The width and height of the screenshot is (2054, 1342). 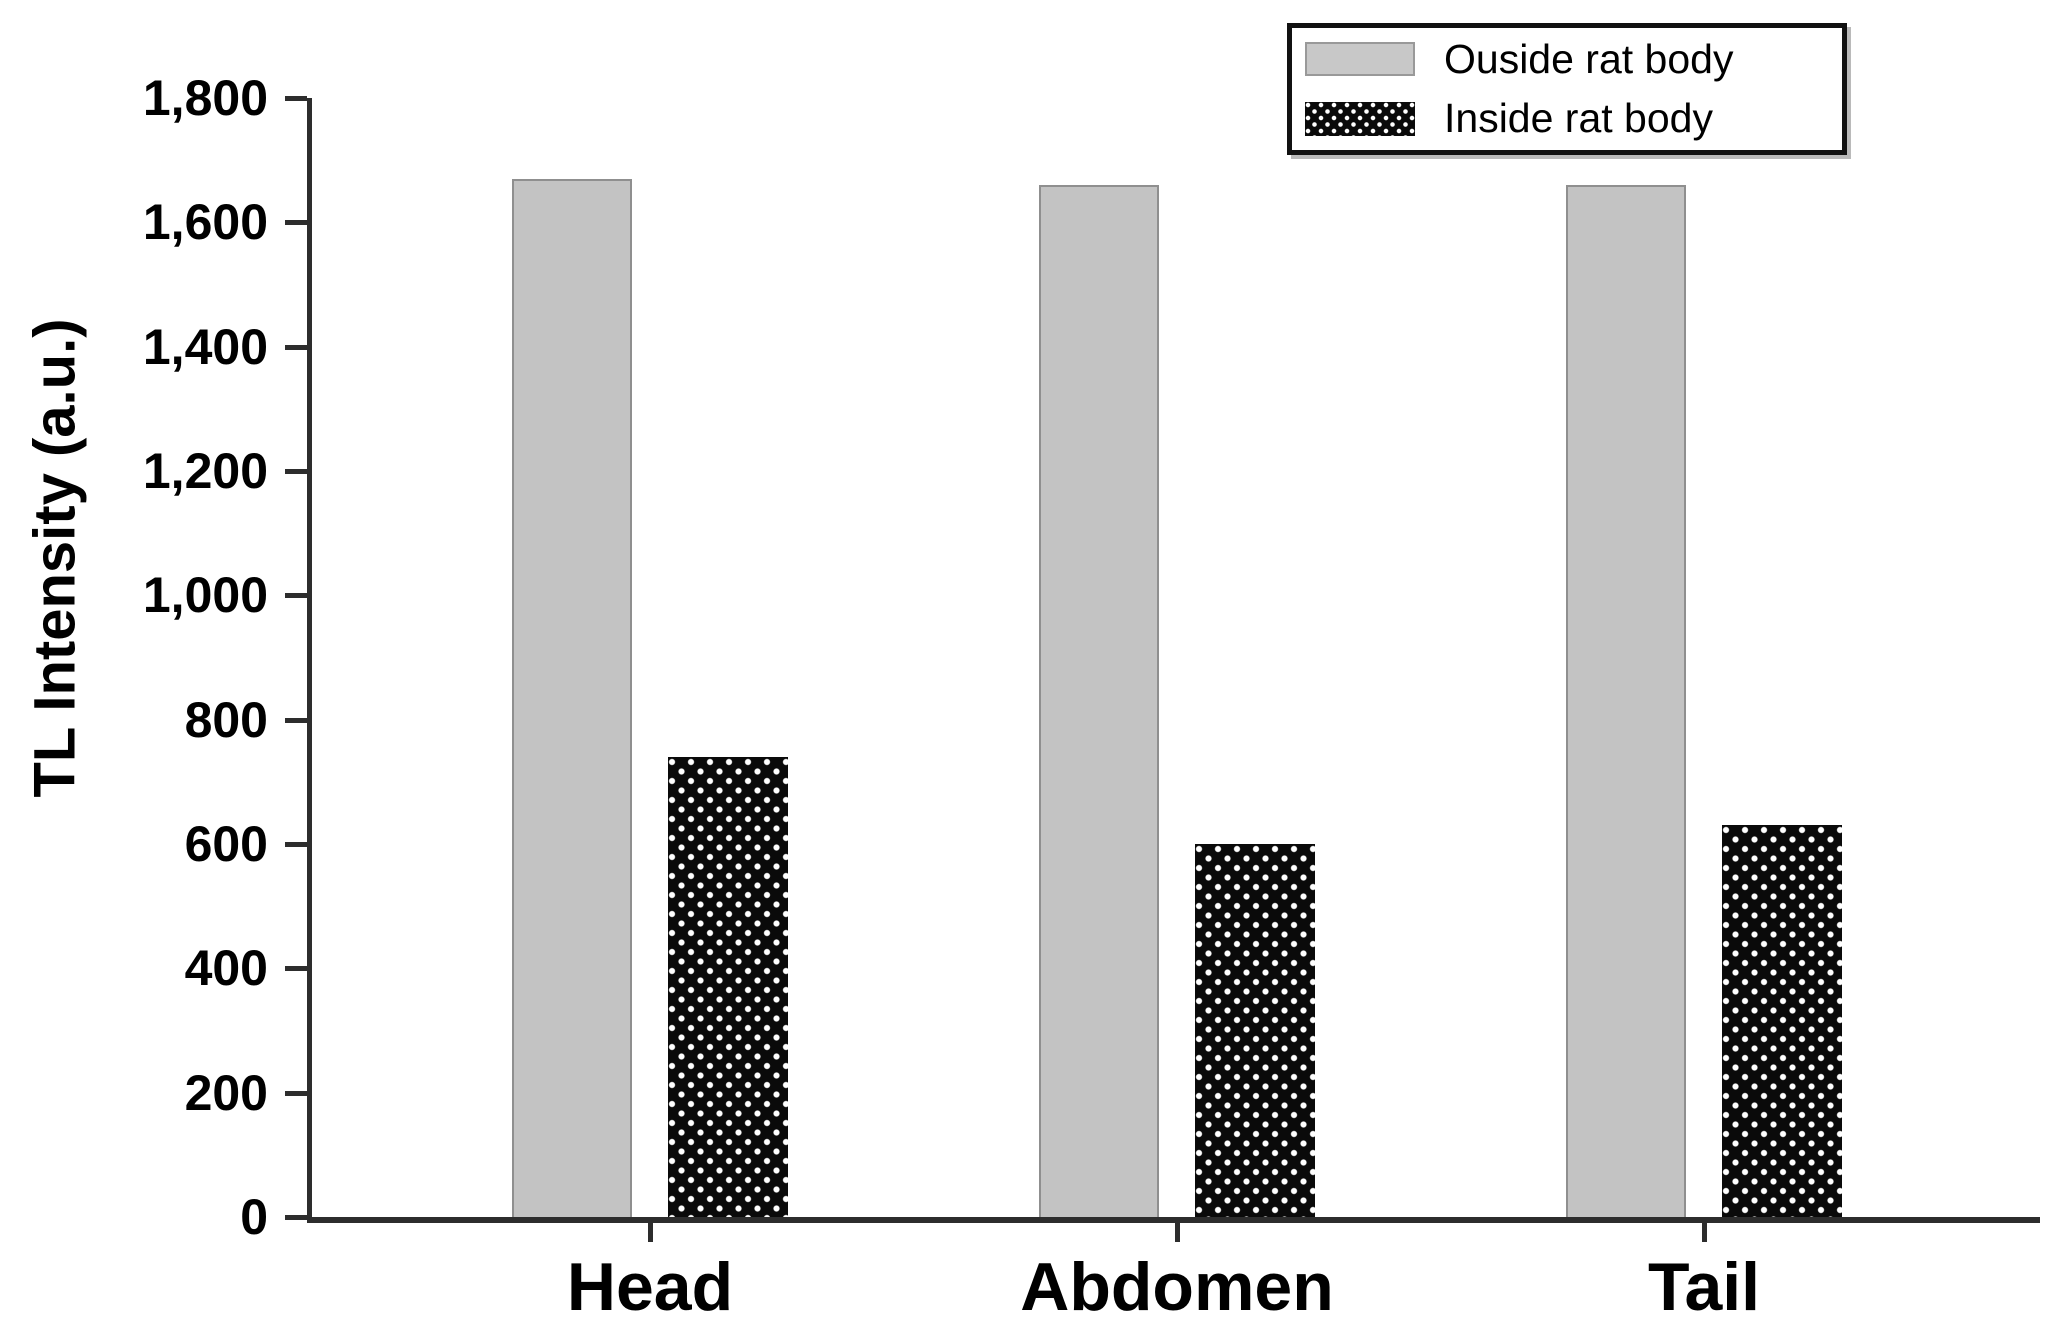 What do you see at coordinates (1177, 1232) in the screenshot?
I see `x-axis-tick-abdomen` at bounding box center [1177, 1232].